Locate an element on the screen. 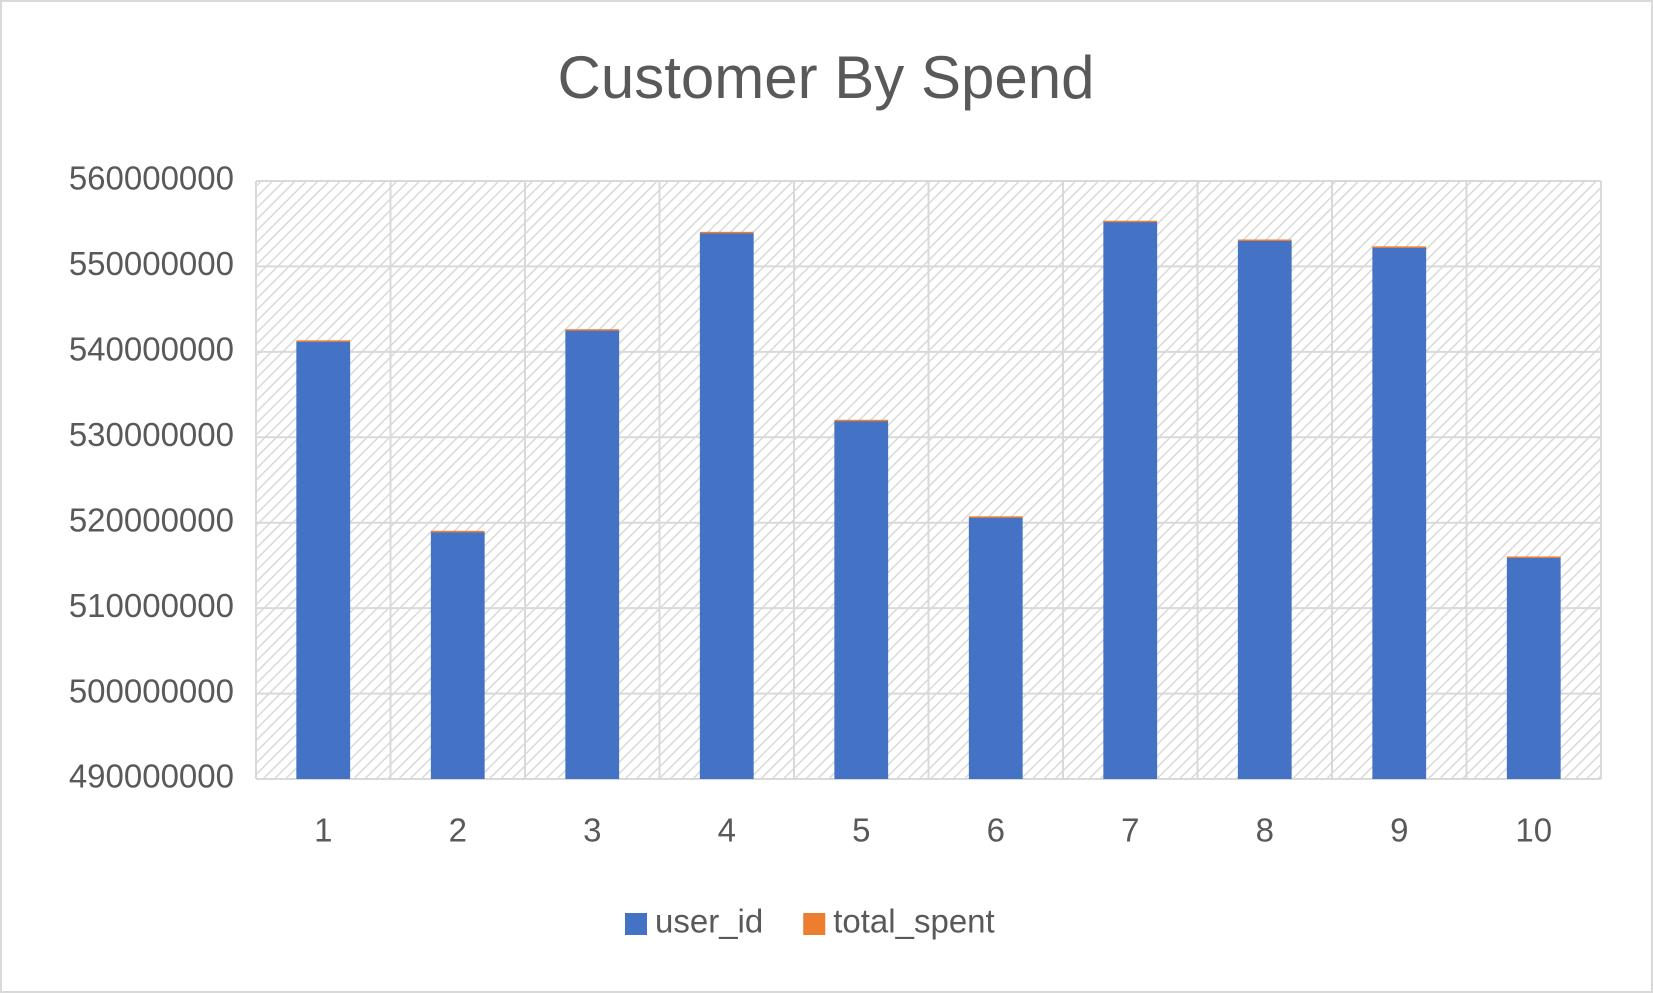 The image size is (1653, 993). y-tick-label: 500000000 is located at coordinates (151, 690).